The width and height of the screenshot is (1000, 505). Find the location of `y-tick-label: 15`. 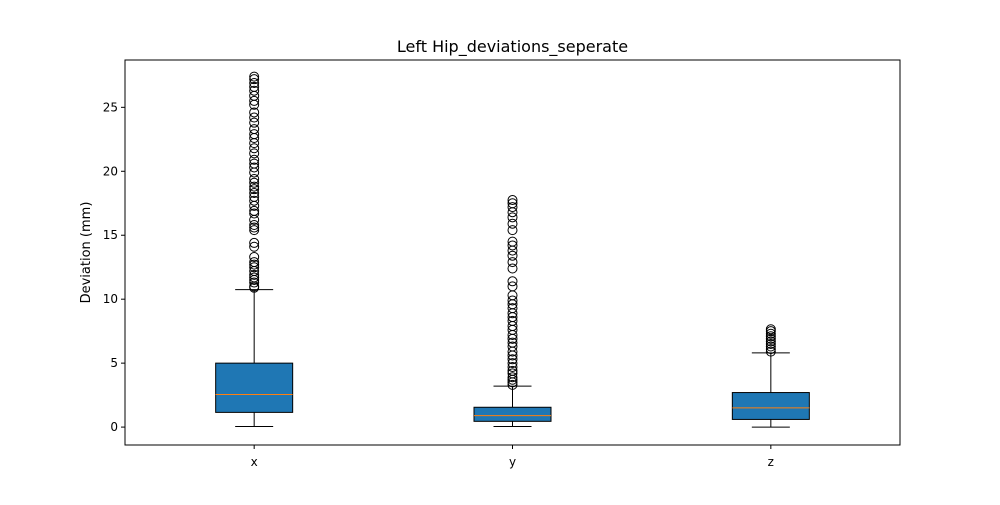

y-tick-label: 15 is located at coordinates (110, 235).